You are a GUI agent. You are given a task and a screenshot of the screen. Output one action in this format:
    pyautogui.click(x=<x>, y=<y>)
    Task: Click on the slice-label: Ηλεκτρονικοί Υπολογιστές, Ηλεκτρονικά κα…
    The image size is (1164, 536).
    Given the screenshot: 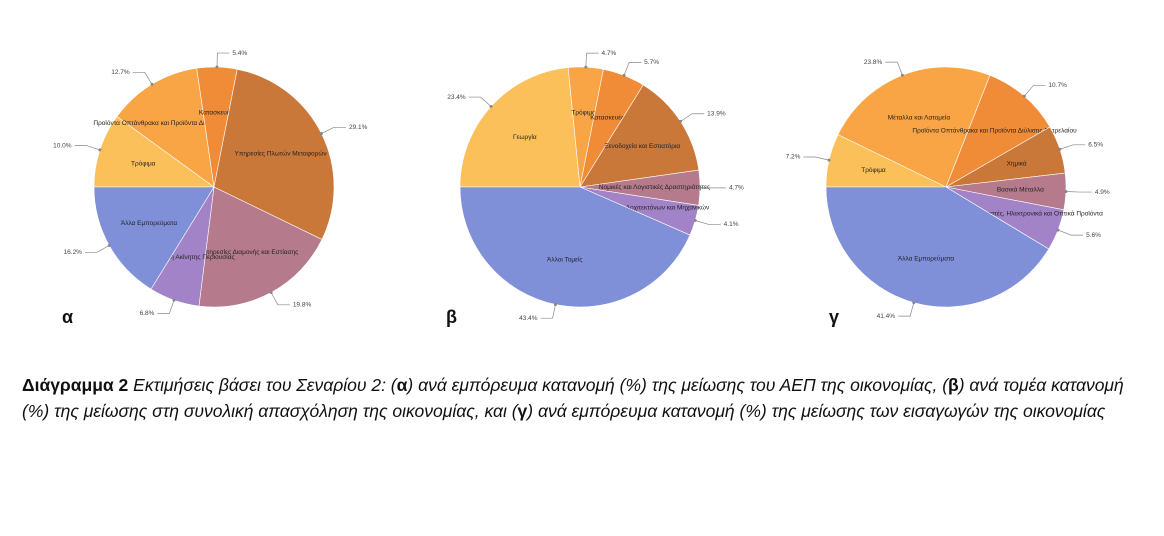 What is the action you would take?
    pyautogui.click(x=1015, y=213)
    